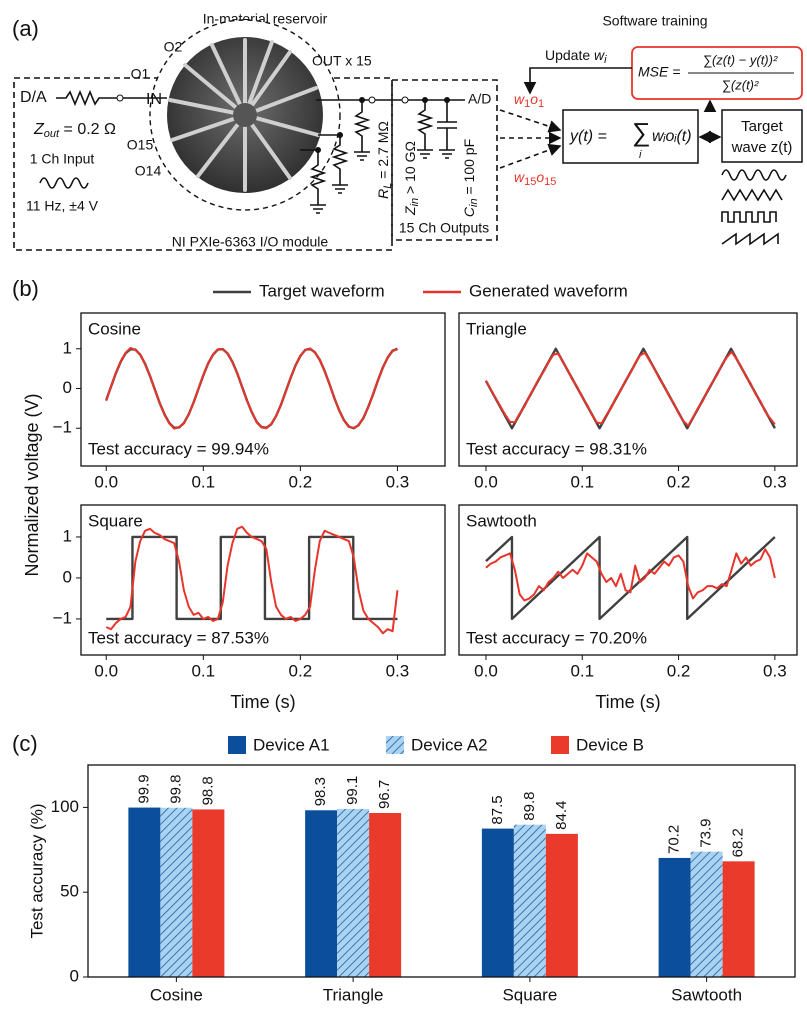 The height and width of the screenshot is (1010, 807). Describe the element at coordinates (540, 177) in the screenshot. I see `o-sym: o` at that location.